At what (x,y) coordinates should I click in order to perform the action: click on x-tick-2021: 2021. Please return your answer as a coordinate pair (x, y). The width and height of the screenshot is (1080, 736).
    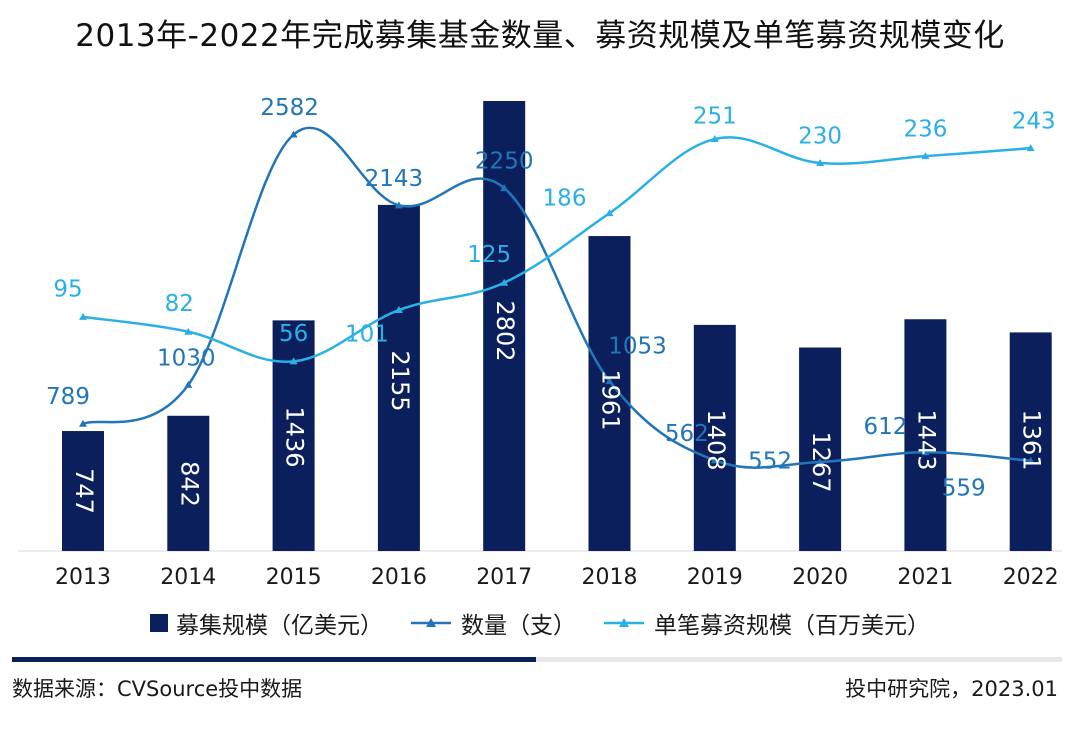
    Looking at the image, I should click on (925, 577).